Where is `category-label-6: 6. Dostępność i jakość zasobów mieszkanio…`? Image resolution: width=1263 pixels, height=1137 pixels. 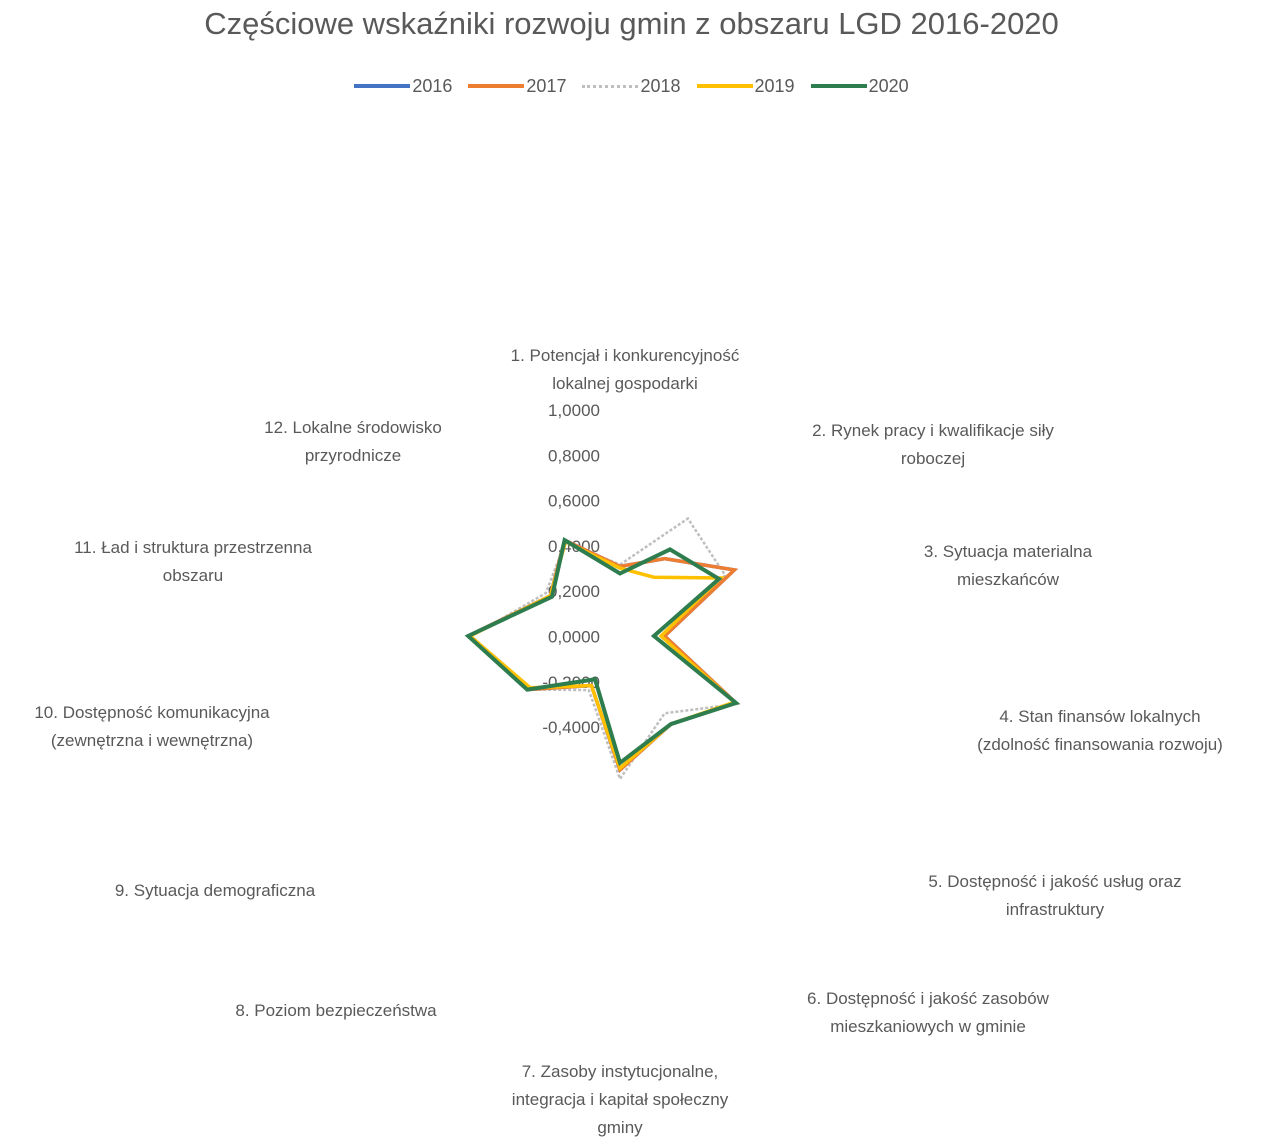
category-label-6: 6. Dostępność i jakość zasobów mieszkanio… is located at coordinates (928, 1012).